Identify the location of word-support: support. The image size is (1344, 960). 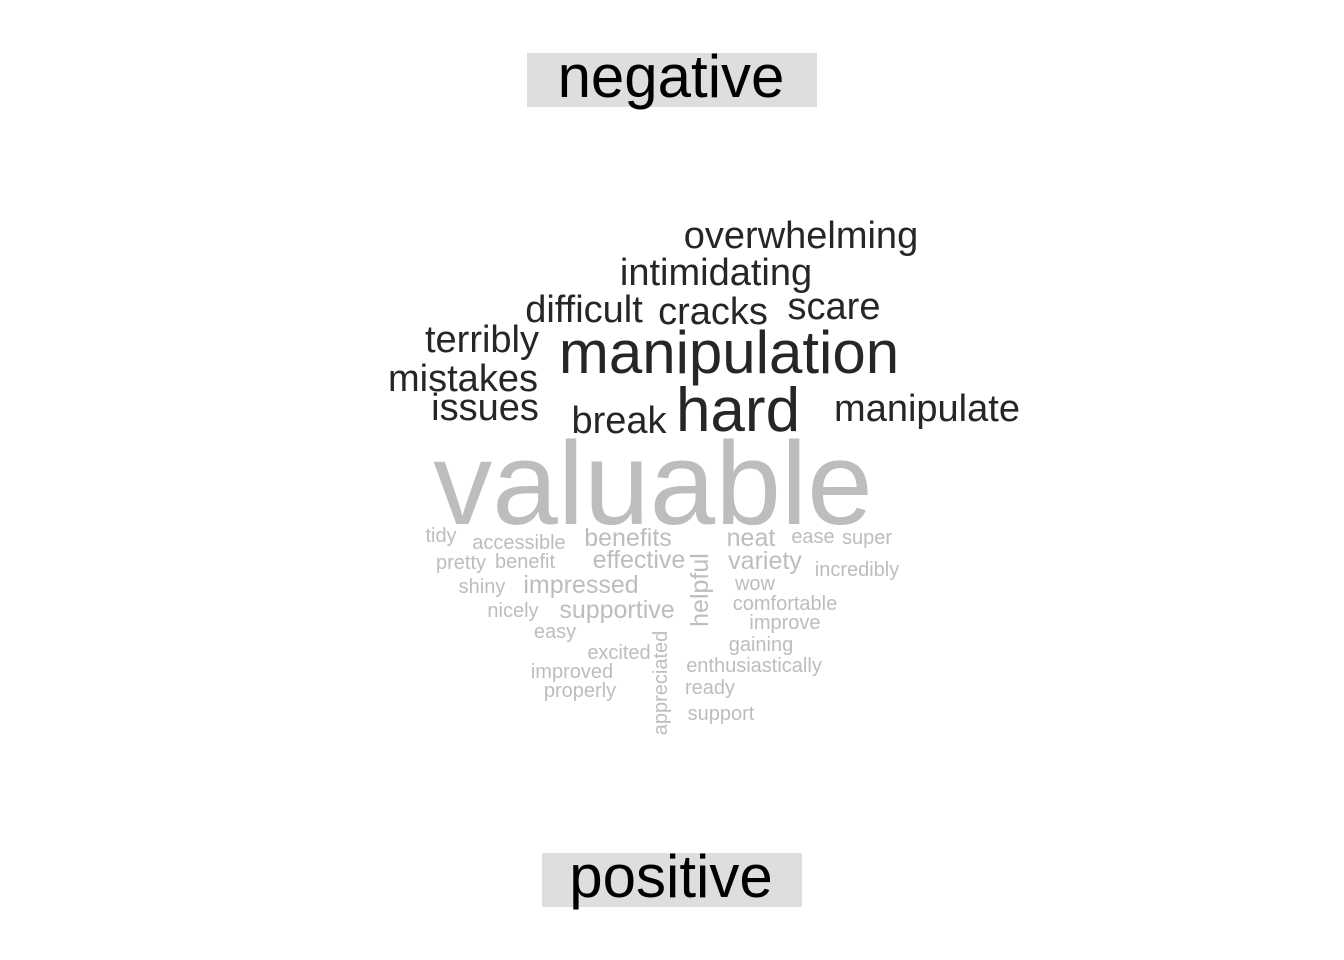
(721, 714).